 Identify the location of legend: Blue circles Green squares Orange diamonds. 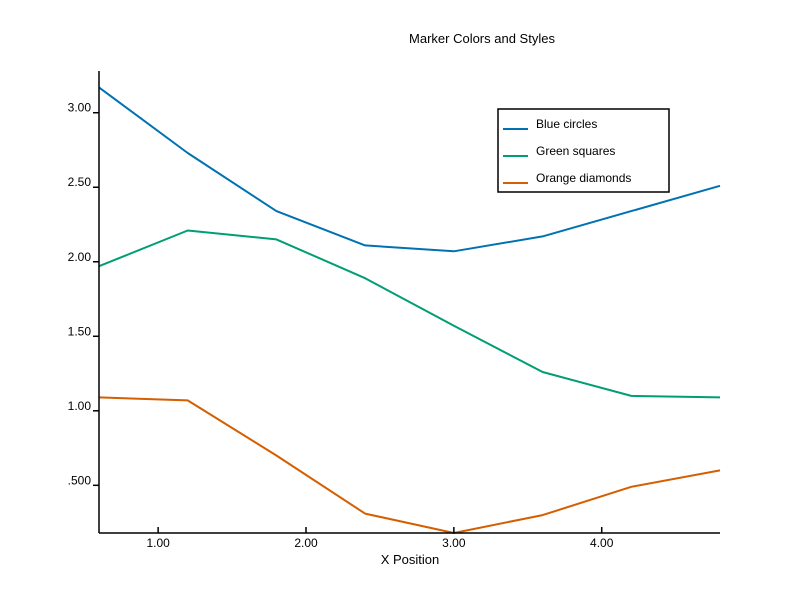
(583, 150).